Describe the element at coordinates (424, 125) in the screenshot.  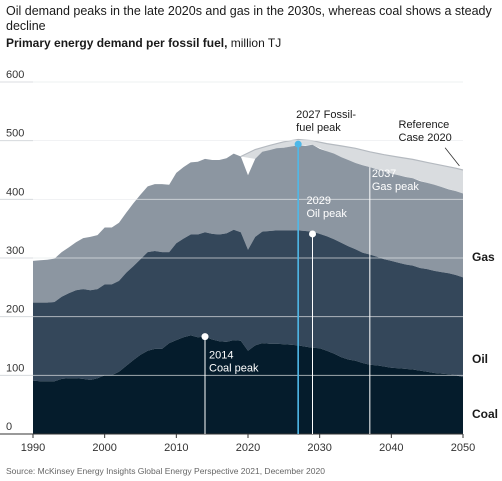
I see `annotation-reference-case-line: Reference` at that location.